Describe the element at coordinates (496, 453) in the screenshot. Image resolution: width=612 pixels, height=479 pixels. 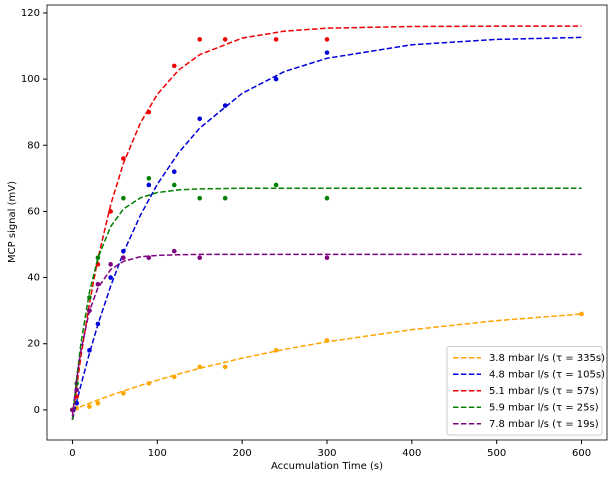
I see `x-tick-label: 500` at that location.